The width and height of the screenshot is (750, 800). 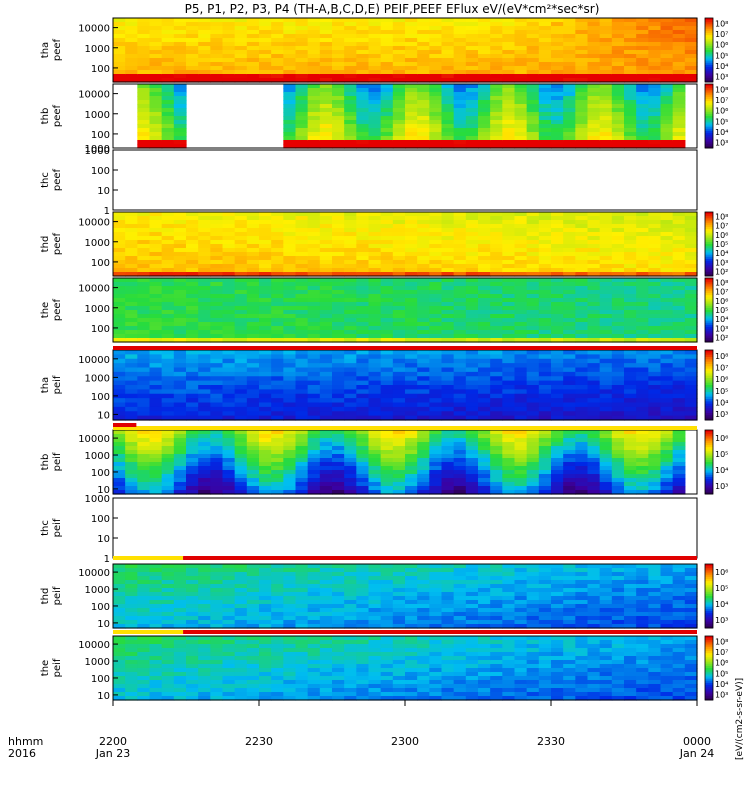 I want to click on colorbar-segment, so click(x=709, y=117).